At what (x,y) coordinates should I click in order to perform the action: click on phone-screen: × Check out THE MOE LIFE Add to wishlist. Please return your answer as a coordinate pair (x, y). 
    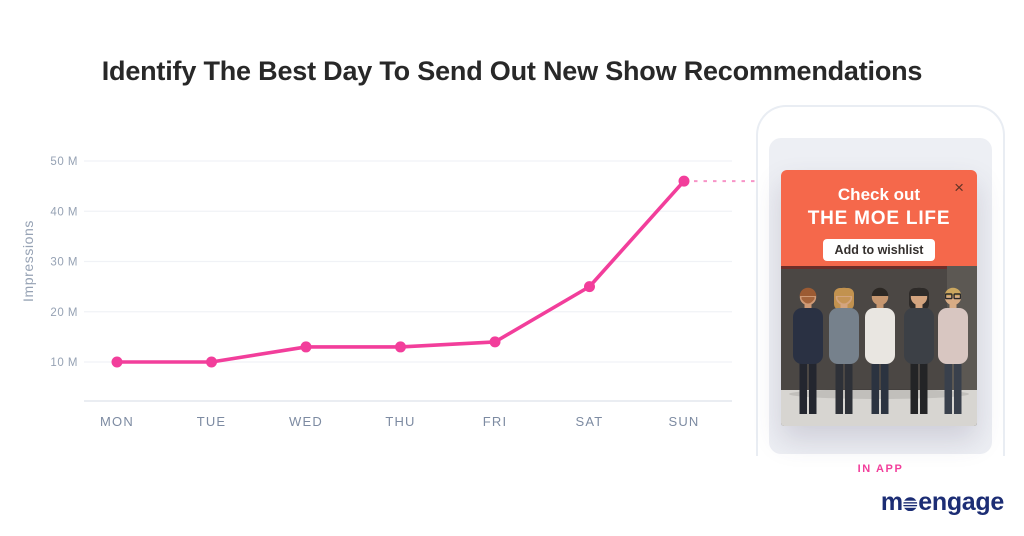
    Looking at the image, I should click on (880, 296).